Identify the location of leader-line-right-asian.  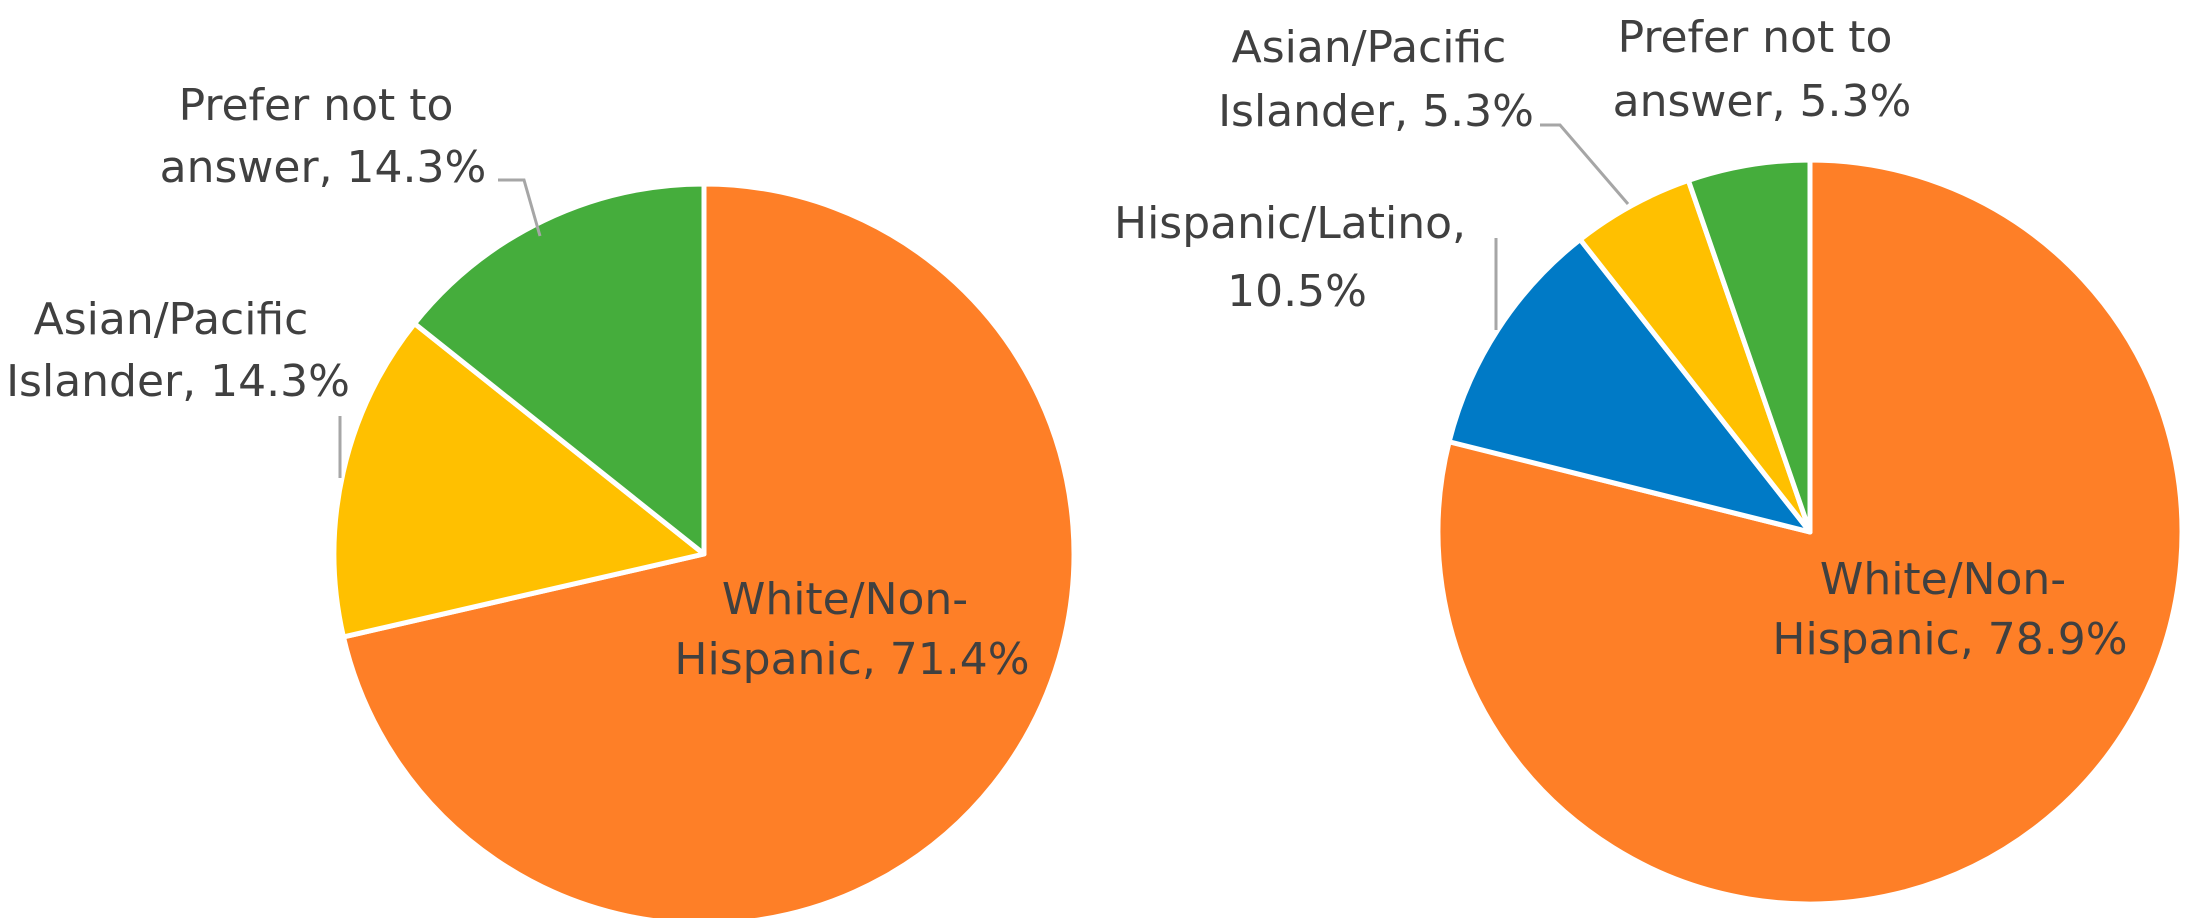
(1585, 164).